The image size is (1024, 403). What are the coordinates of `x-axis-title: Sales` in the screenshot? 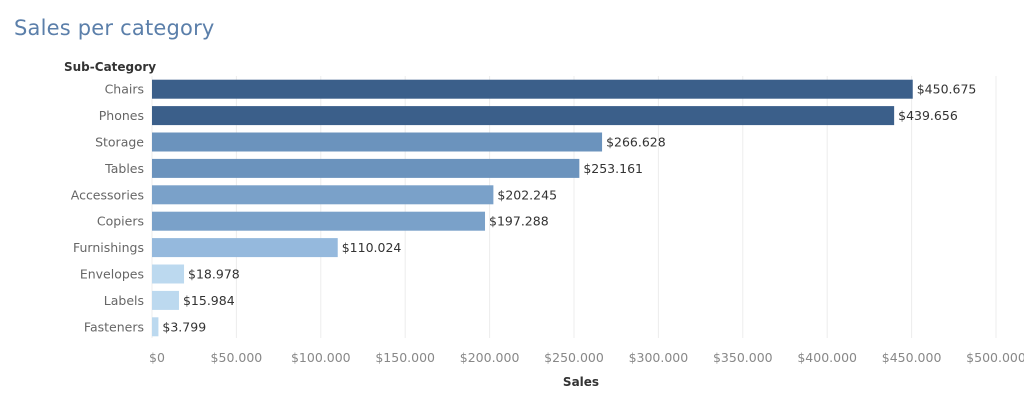 It's located at (581, 382).